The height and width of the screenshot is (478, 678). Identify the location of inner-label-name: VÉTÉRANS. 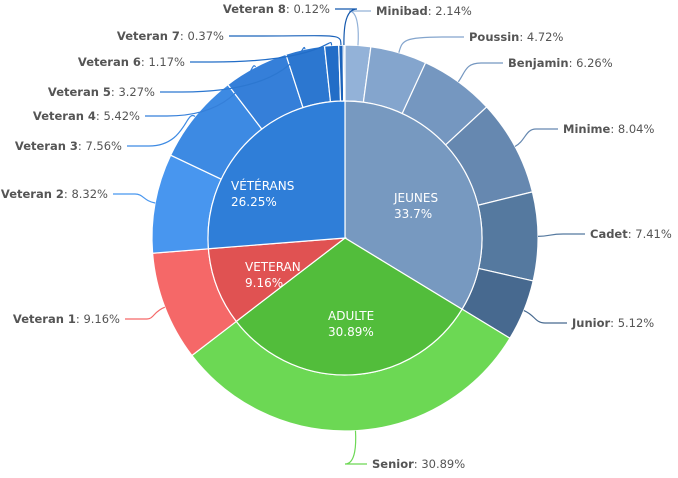
(262, 185).